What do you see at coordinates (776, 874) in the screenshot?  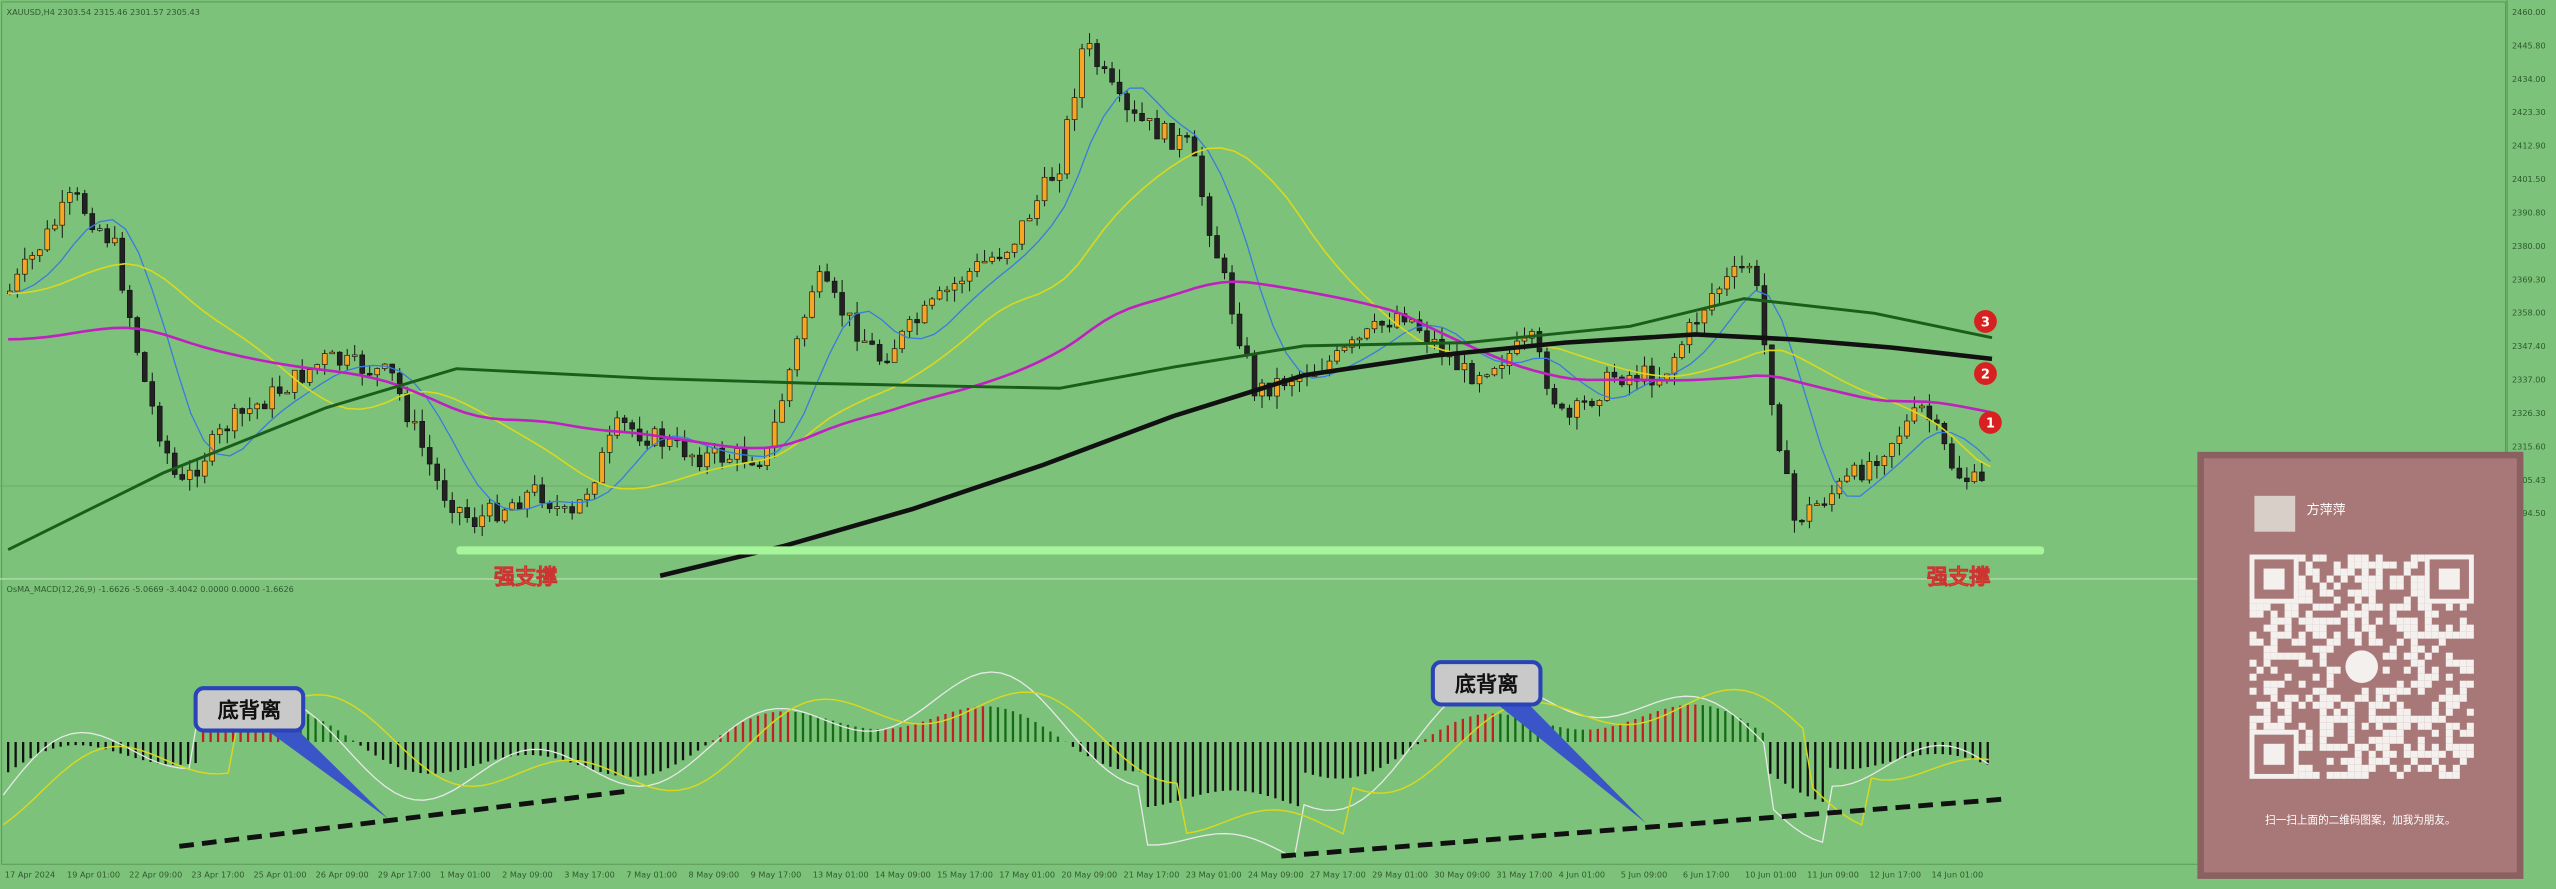 I see `time-label: 9 May 17:00` at bounding box center [776, 874].